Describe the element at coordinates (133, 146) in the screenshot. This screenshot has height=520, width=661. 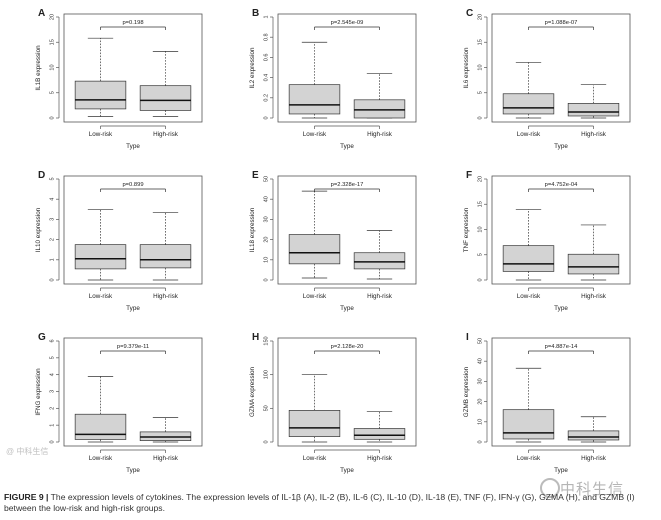
I see `x-axis-label-A: Type` at that location.